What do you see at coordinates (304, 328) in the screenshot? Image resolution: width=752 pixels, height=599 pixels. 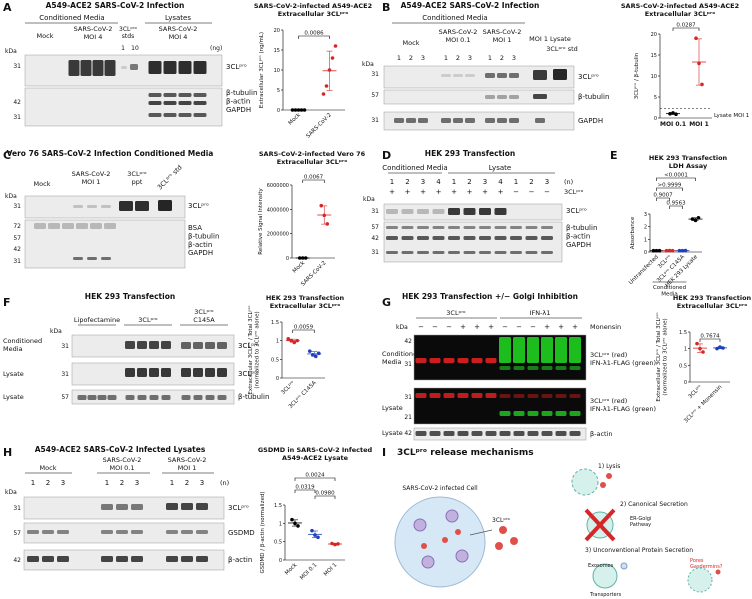 I see `p-value: 0.0059` at bounding box center [304, 328].